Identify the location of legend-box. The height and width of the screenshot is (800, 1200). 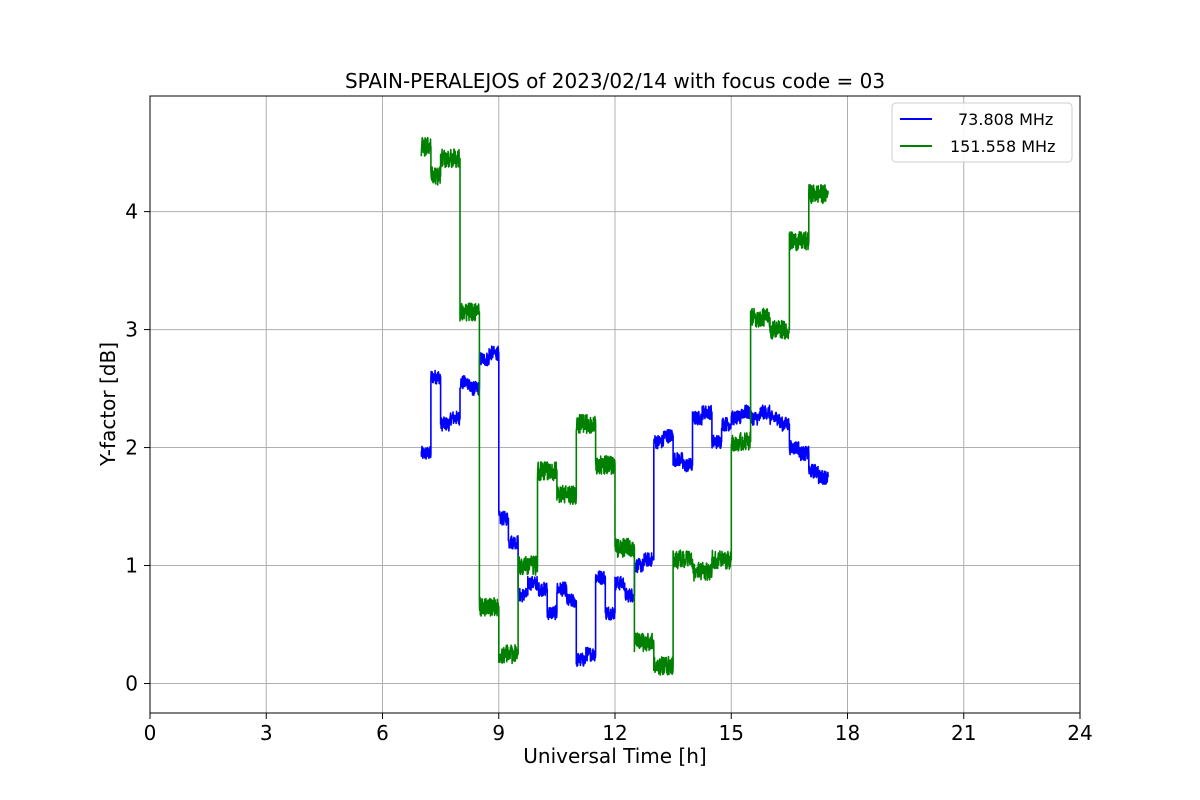
(982, 132).